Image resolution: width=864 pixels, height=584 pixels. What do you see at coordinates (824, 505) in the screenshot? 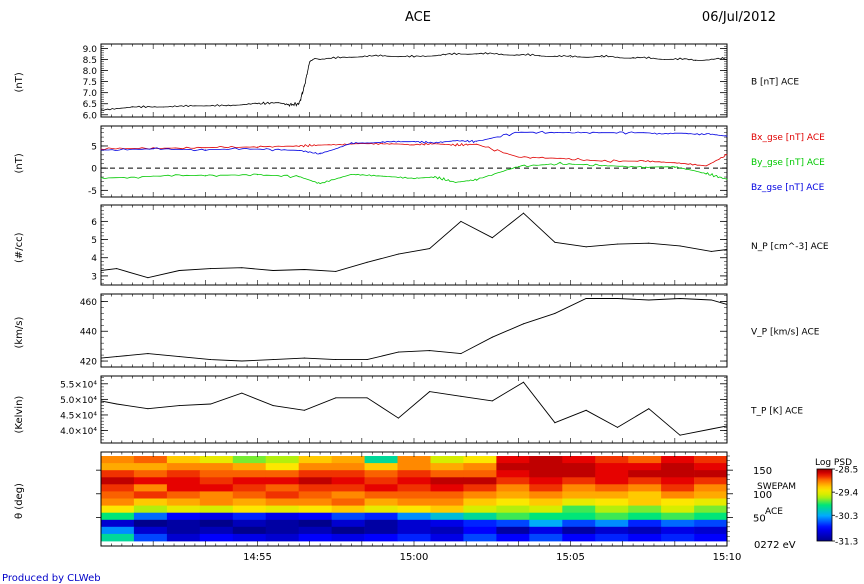
I see `colorbar` at bounding box center [824, 505].